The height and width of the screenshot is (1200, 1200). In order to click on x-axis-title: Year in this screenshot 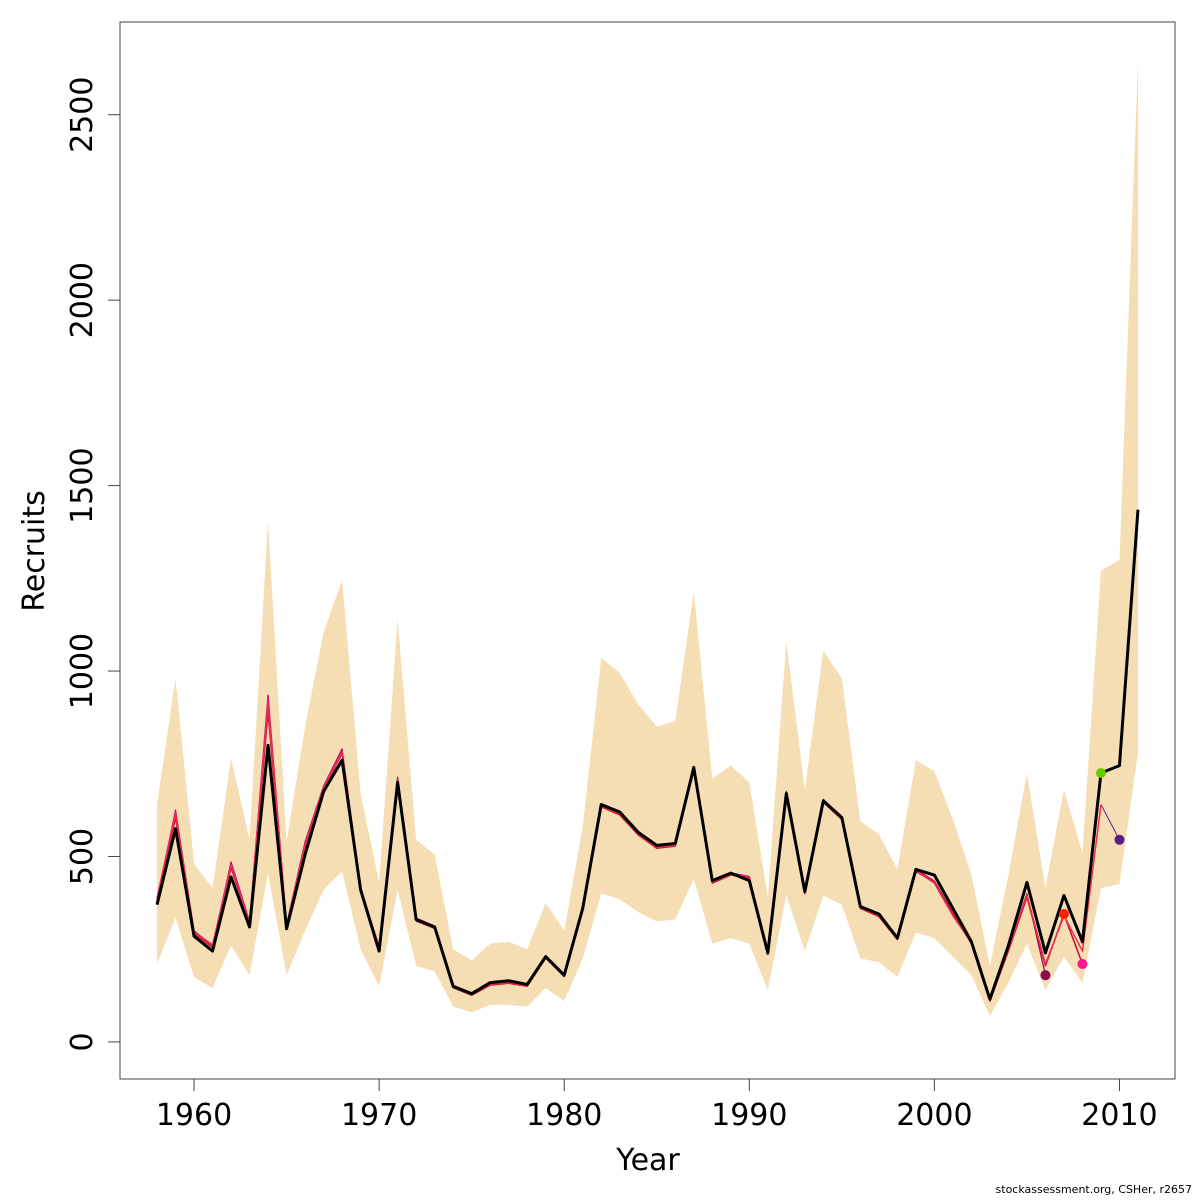, I will do `click(647, 1160)`.